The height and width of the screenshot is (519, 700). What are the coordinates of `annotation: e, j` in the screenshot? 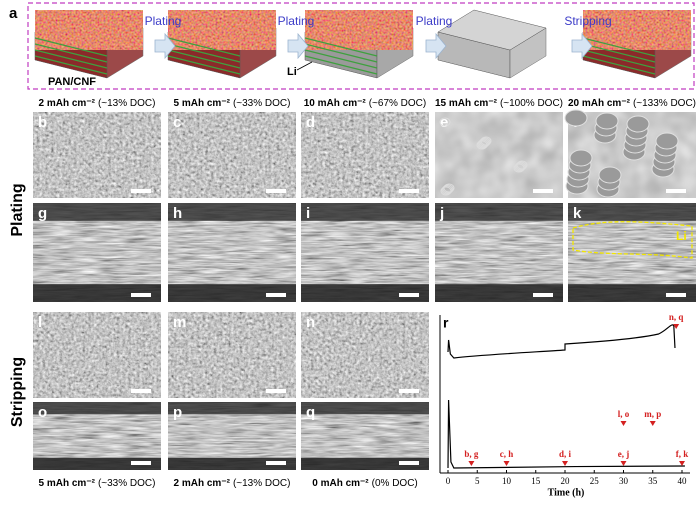 It's located at (624, 454).